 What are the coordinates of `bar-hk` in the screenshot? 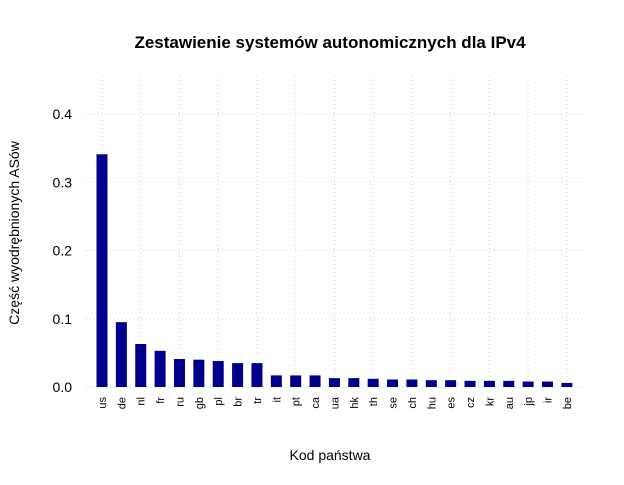 It's located at (354, 382).